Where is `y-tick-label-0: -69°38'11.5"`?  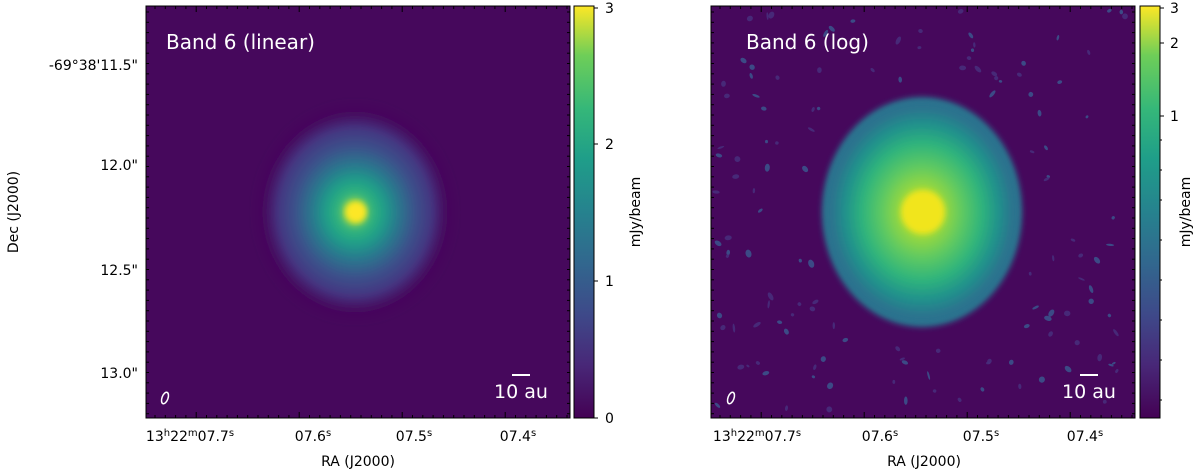 y-tick-label-0: -69°38'11.5" is located at coordinates (93, 66).